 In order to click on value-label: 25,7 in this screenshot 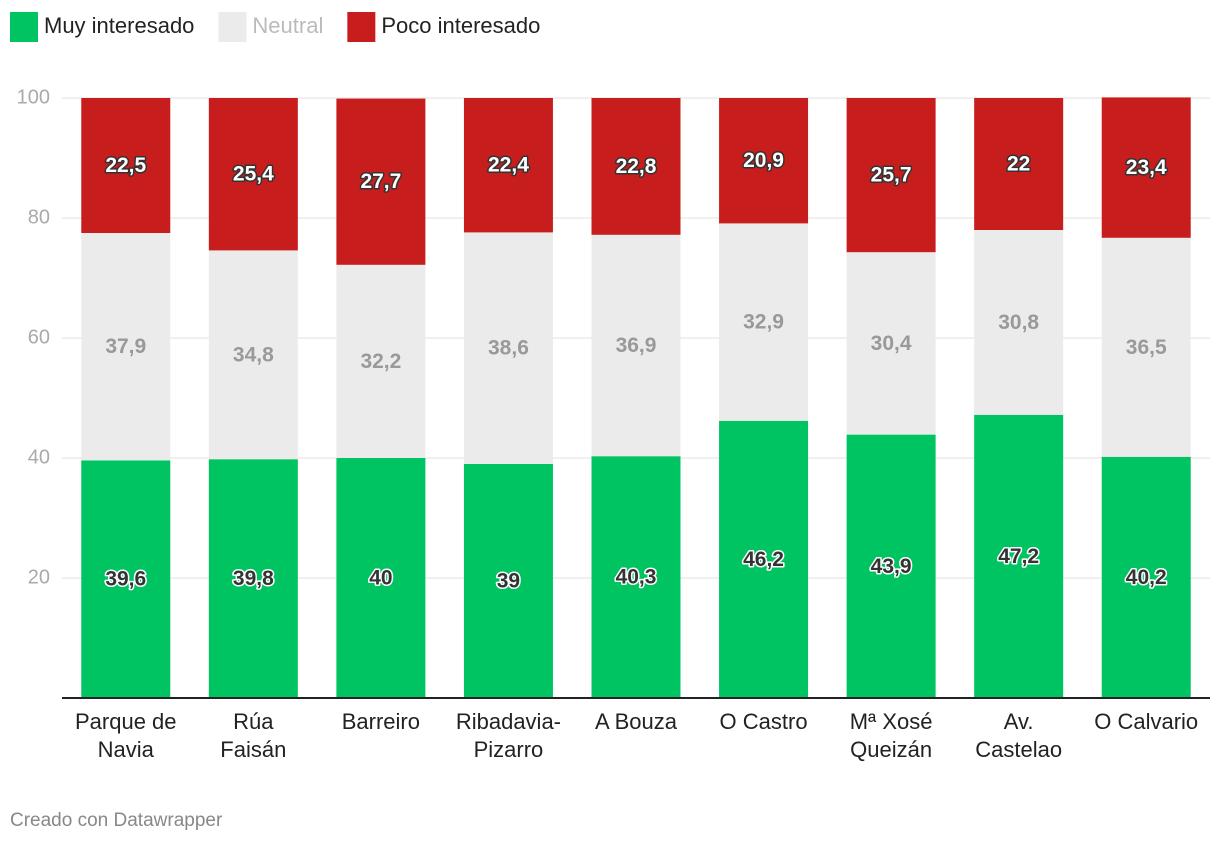, I will do `click(891, 175)`.